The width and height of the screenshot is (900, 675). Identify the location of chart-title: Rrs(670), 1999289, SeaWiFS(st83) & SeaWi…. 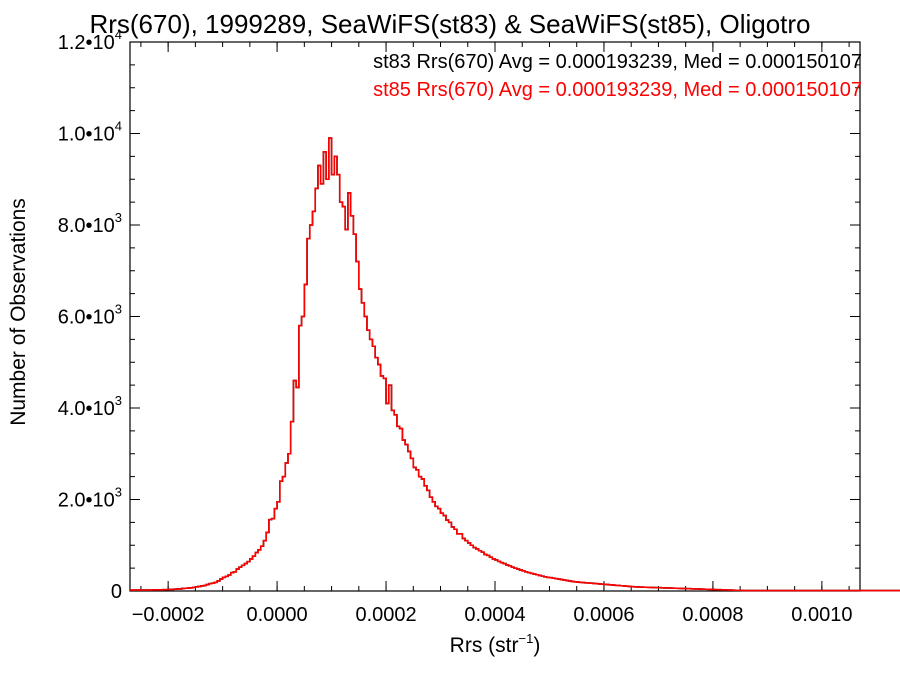
(449, 24).